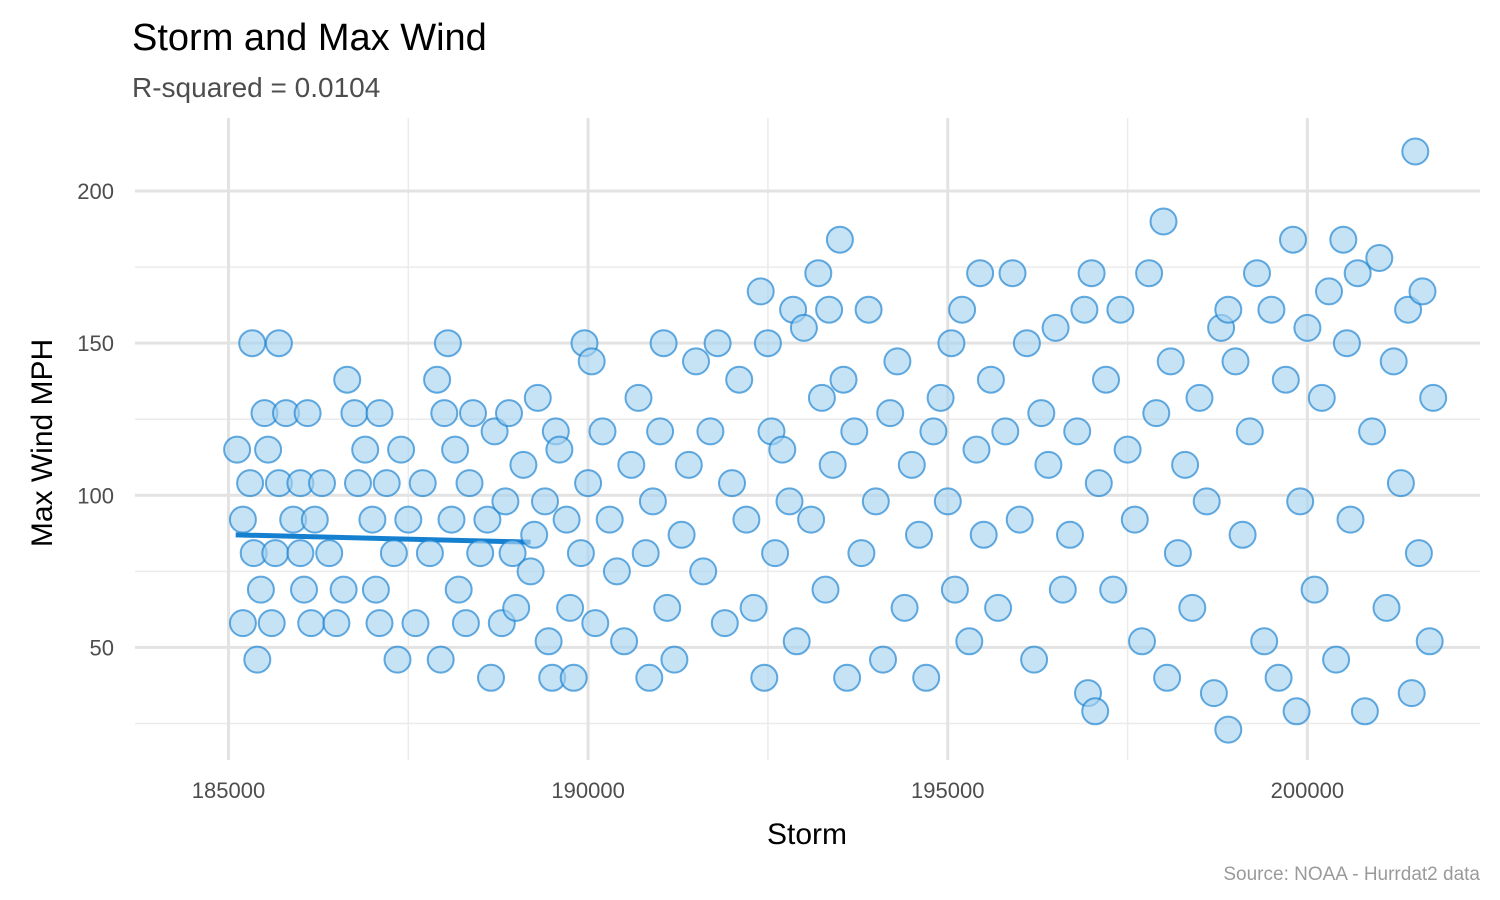 This screenshot has width=1500, height=900. I want to click on x-tick-label: 195000, so click(947, 790).